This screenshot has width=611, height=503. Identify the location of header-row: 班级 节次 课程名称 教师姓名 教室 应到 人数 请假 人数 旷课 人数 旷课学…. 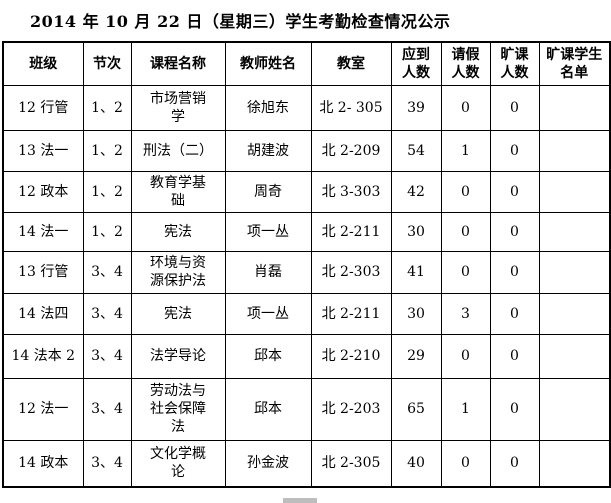
(306, 63).